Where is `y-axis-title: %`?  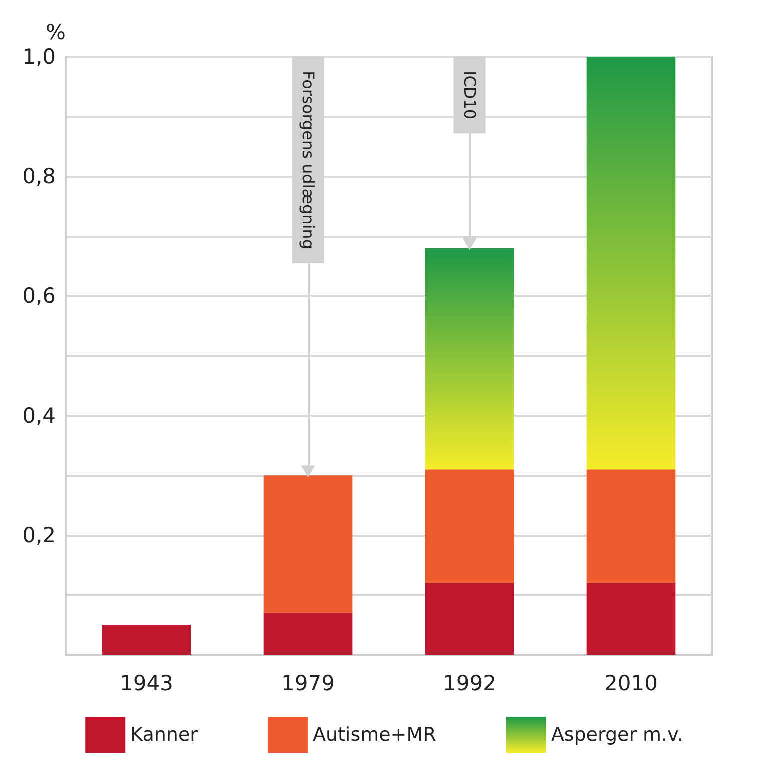 y-axis-title: % is located at coordinates (56, 32).